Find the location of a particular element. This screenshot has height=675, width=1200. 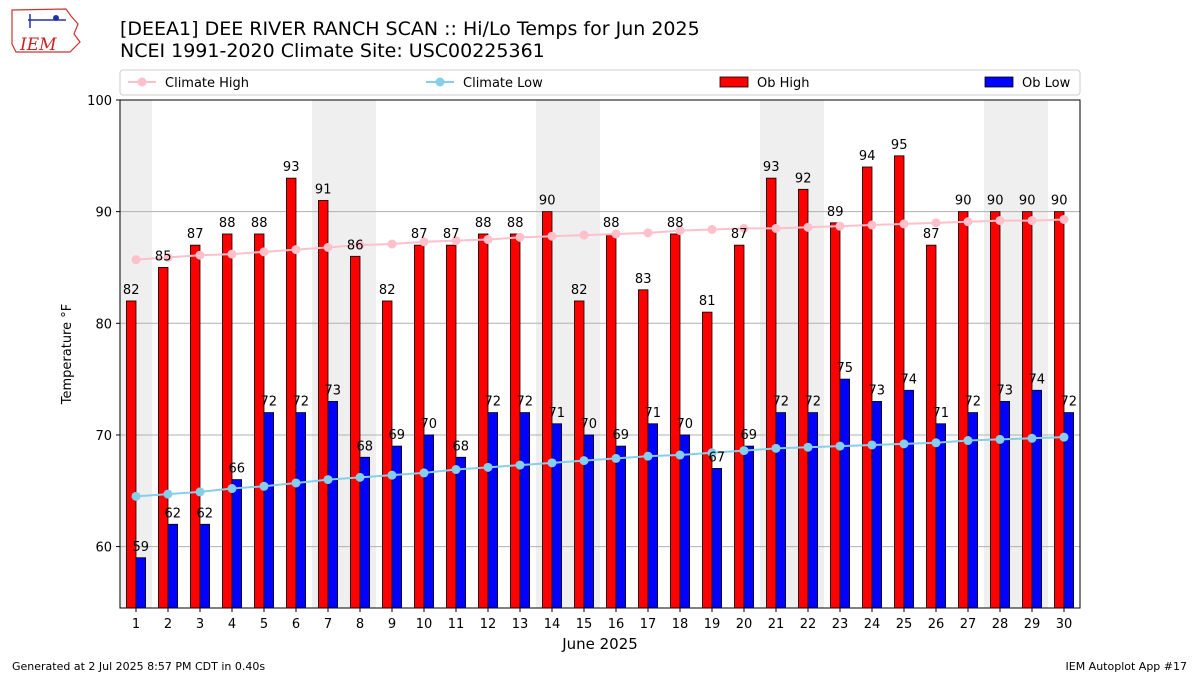

ob-low-label: 66 is located at coordinates (237, 469).